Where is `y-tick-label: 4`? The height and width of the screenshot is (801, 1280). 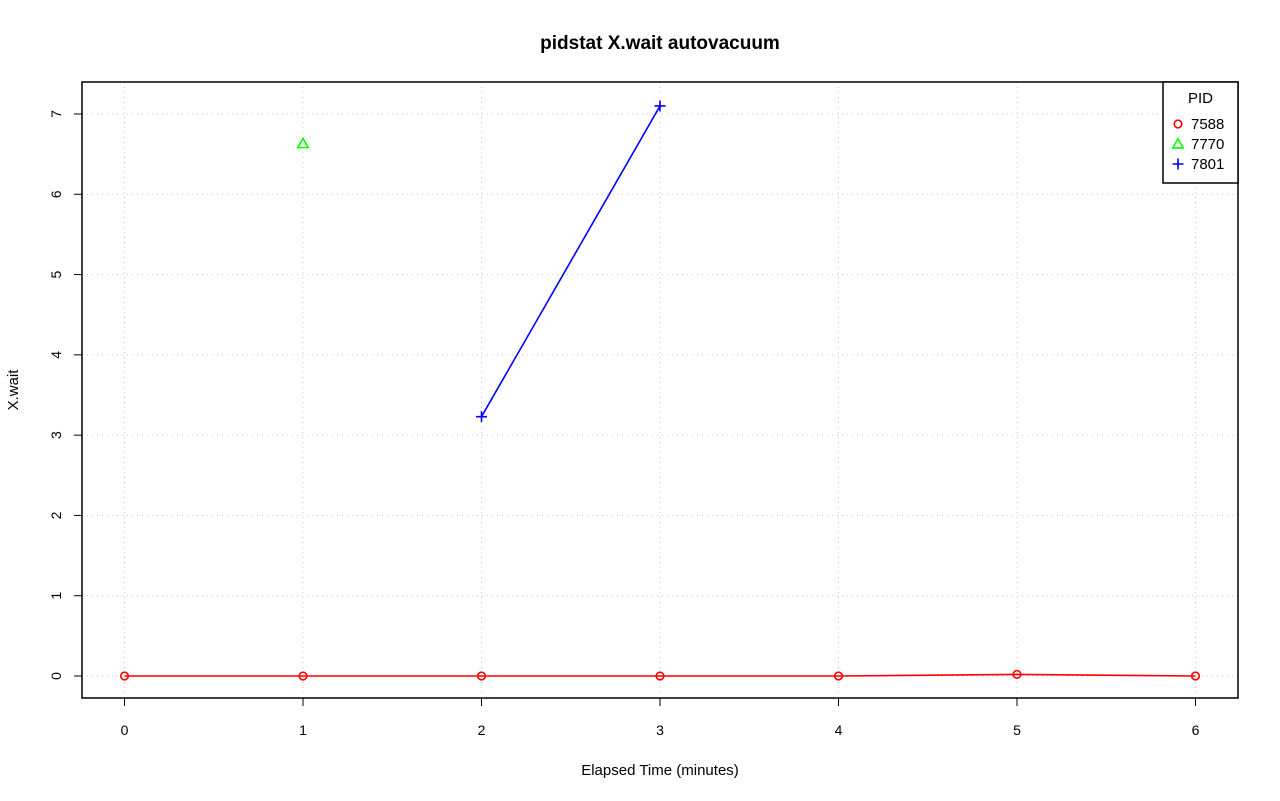 y-tick-label: 4 is located at coordinates (56, 355).